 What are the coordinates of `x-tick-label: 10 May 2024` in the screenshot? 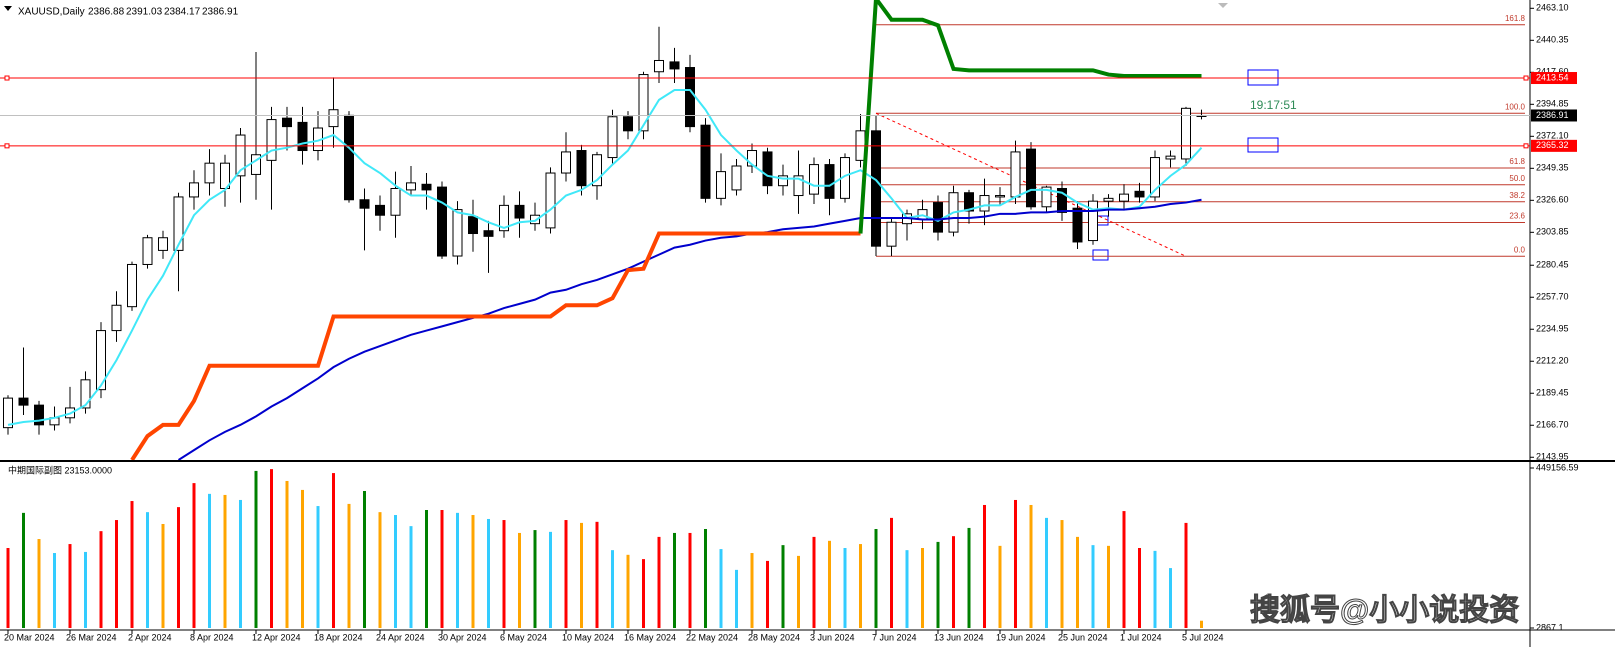 It's located at (588, 637).